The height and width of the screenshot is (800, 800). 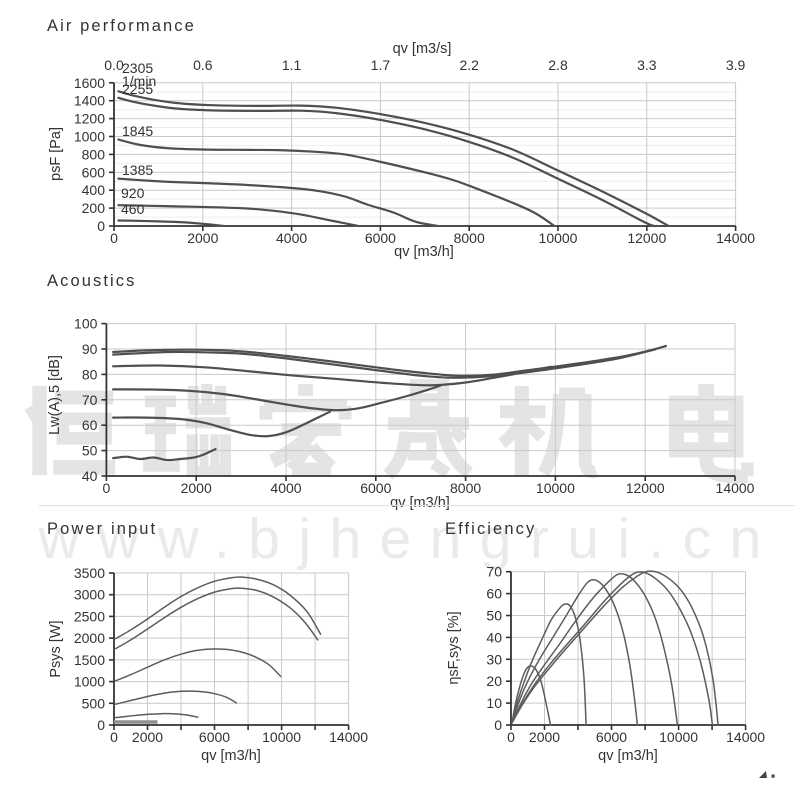 What do you see at coordinates (292, 65) in the screenshot?
I see `svg-text: 1.1` at bounding box center [292, 65].